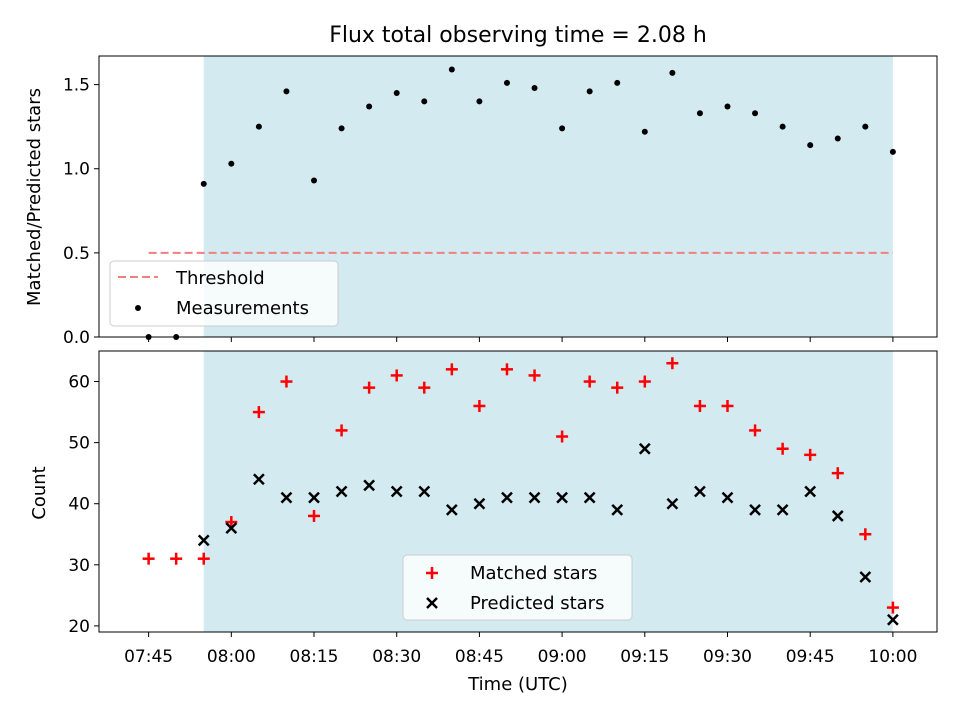  What do you see at coordinates (479, 657) in the screenshot?
I see `x-tick-label: 08:45` at bounding box center [479, 657].